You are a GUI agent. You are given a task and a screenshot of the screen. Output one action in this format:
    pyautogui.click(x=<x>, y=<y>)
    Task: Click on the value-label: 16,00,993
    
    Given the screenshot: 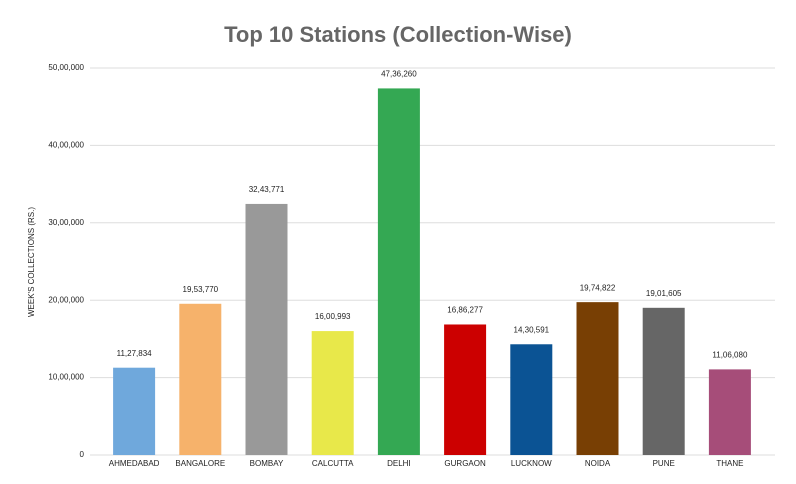 What is the action you would take?
    pyautogui.click(x=333, y=316)
    